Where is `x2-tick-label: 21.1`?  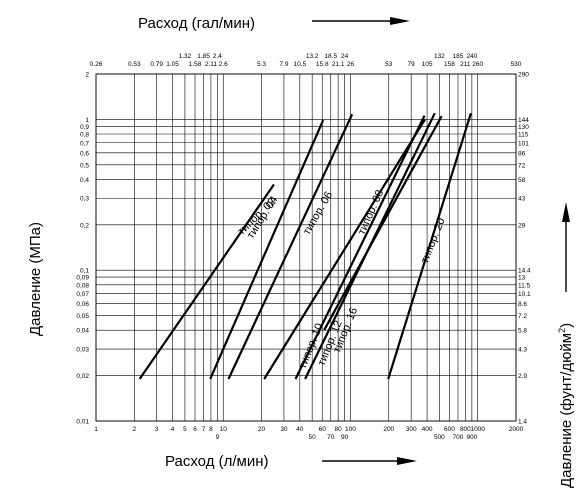
x2-tick-label: 21.1 is located at coordinates (338, 64).